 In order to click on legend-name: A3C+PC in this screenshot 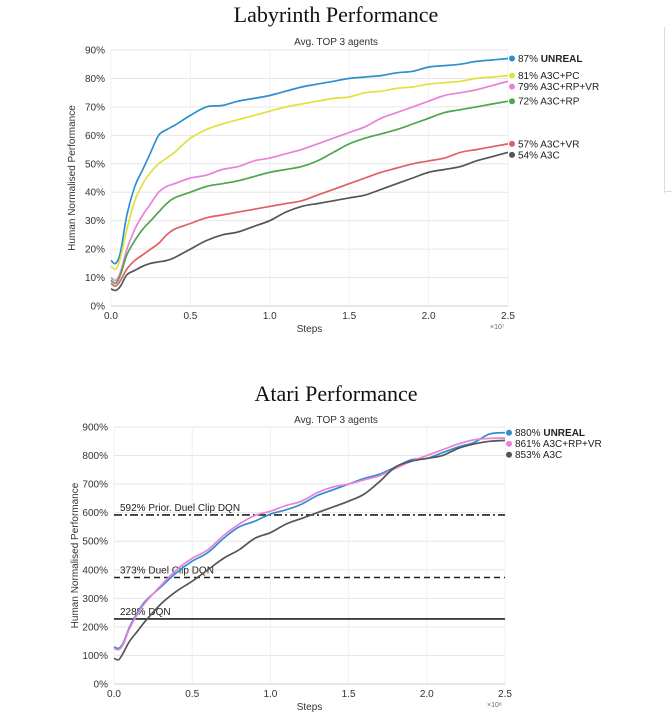, I will do `click(559, 76)`.